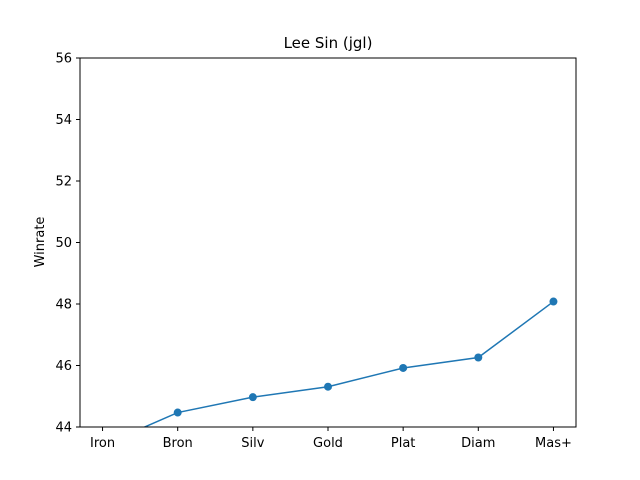 This screenshot has width=640, height=480. Describe the element at coordinates (553, 443) in the screenshot. I see `x-tick-label: Mas+` at that location.